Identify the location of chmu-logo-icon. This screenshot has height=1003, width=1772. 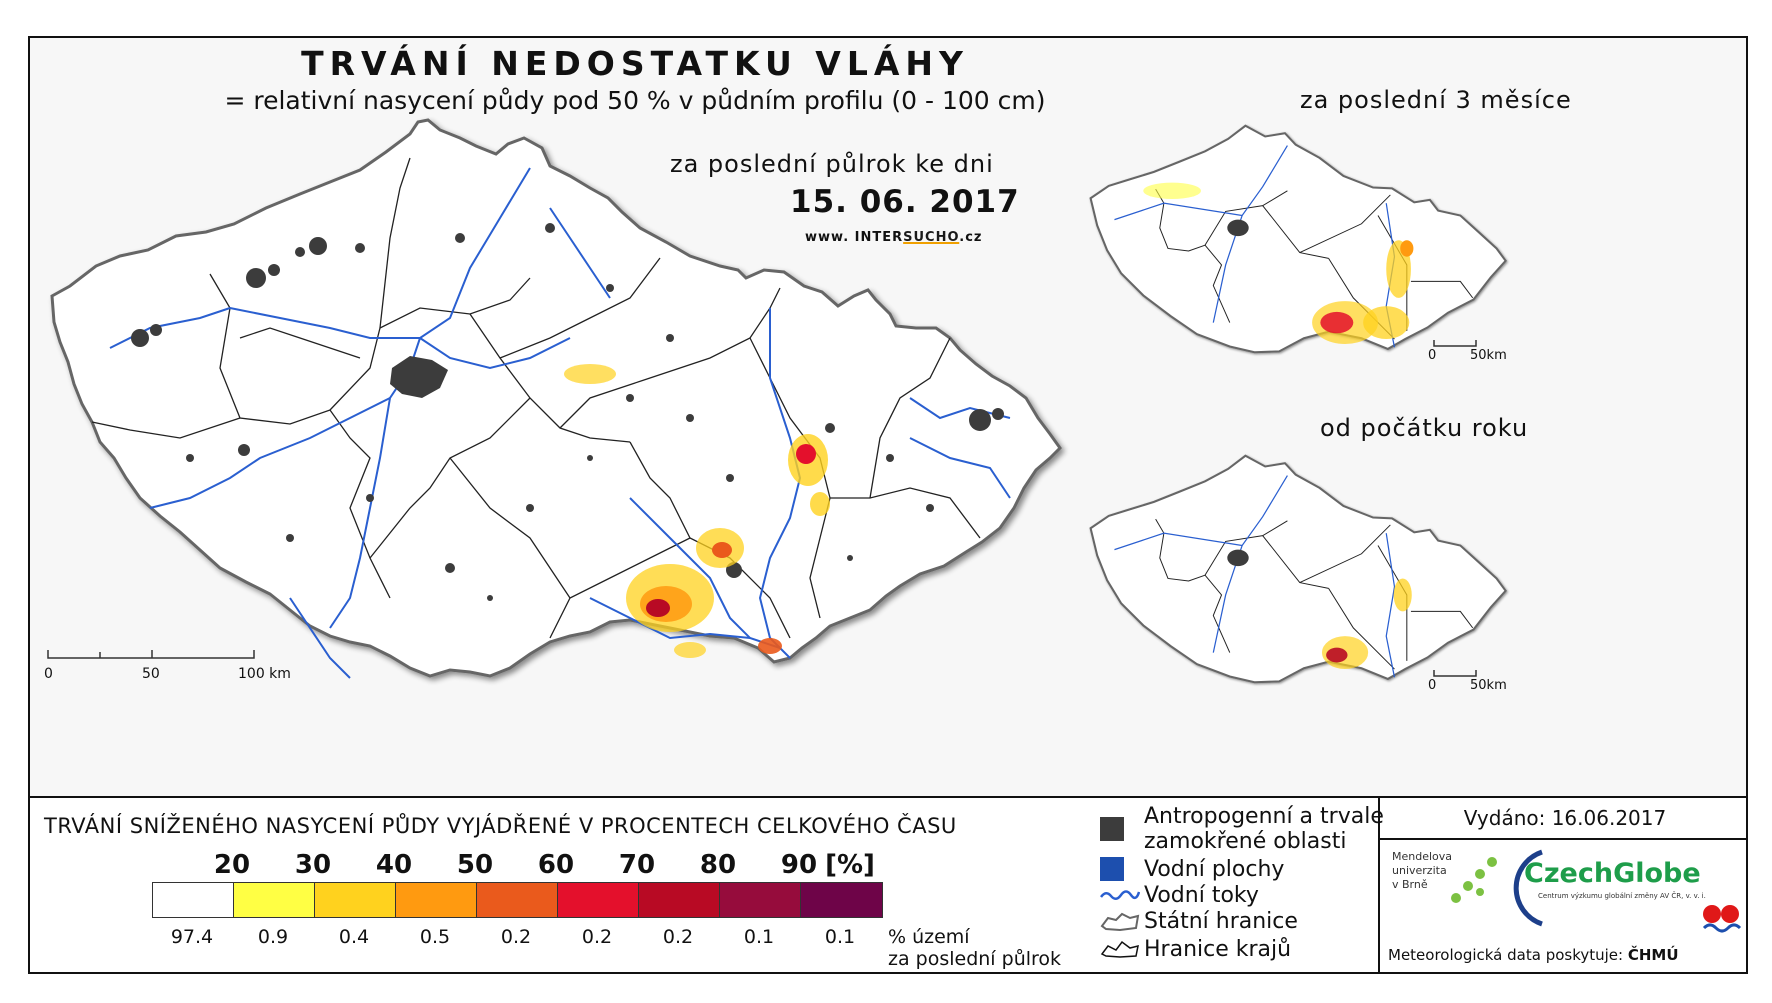
(1722, 919).